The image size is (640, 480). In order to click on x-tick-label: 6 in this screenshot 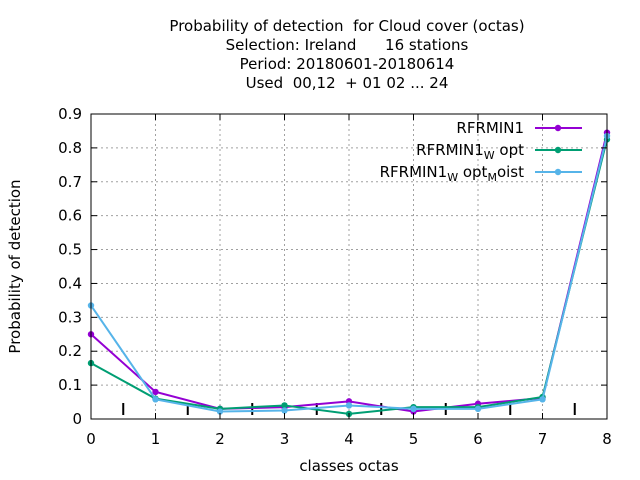, I will do `click(478, 439)`.